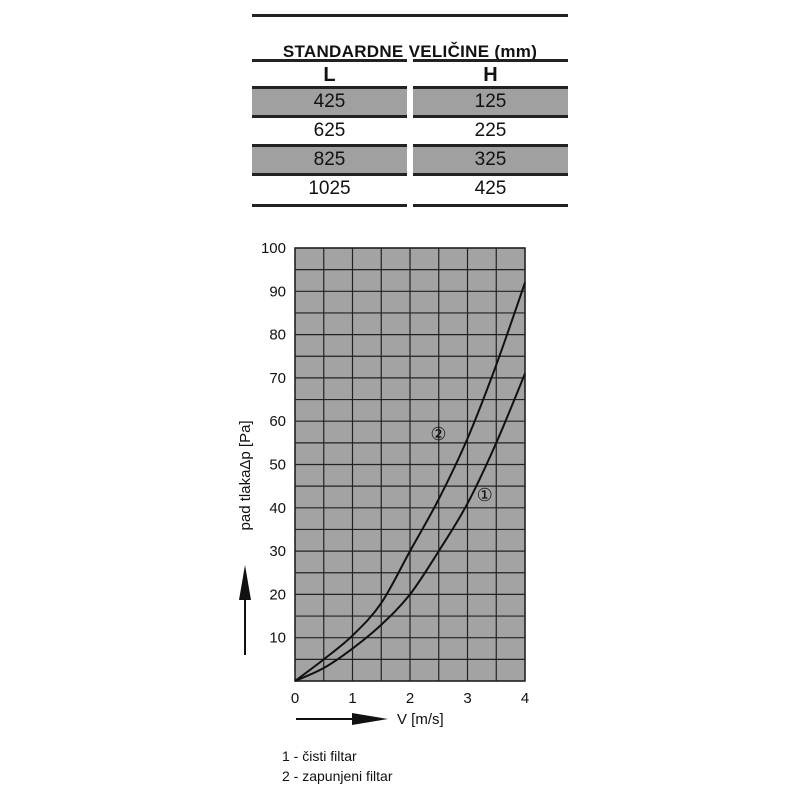 Image resolution: width=800 pixels, height=800 pixels. What do you see at coordinates (410, 527) in the screenshot?
I see `series-1-line` at bounding box center [410, 527].